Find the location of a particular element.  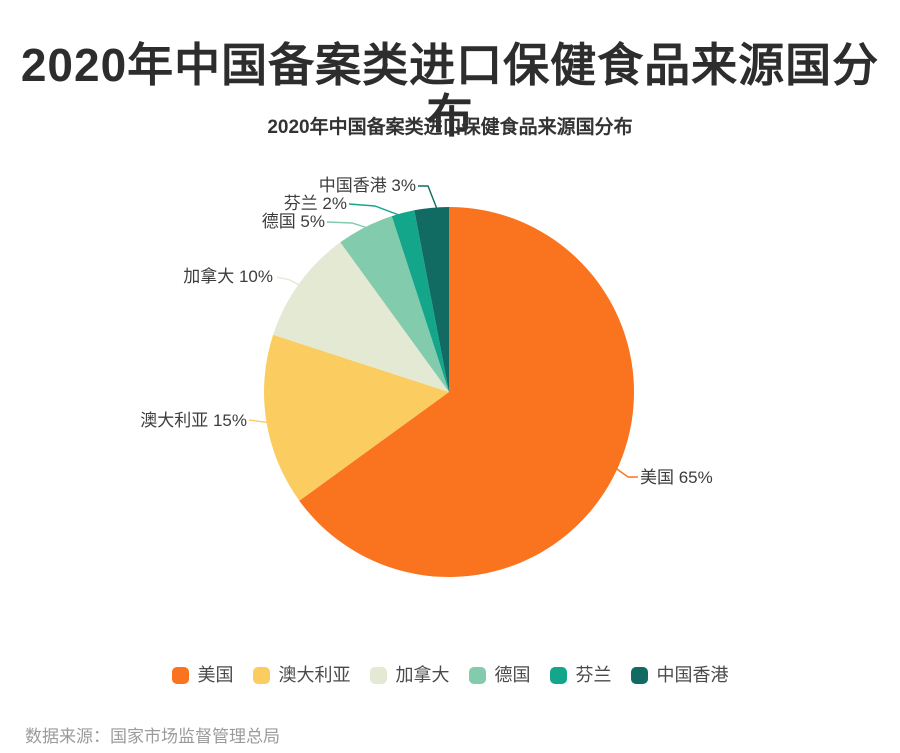

pie-slice-canada is located at coordinates (361, 317).